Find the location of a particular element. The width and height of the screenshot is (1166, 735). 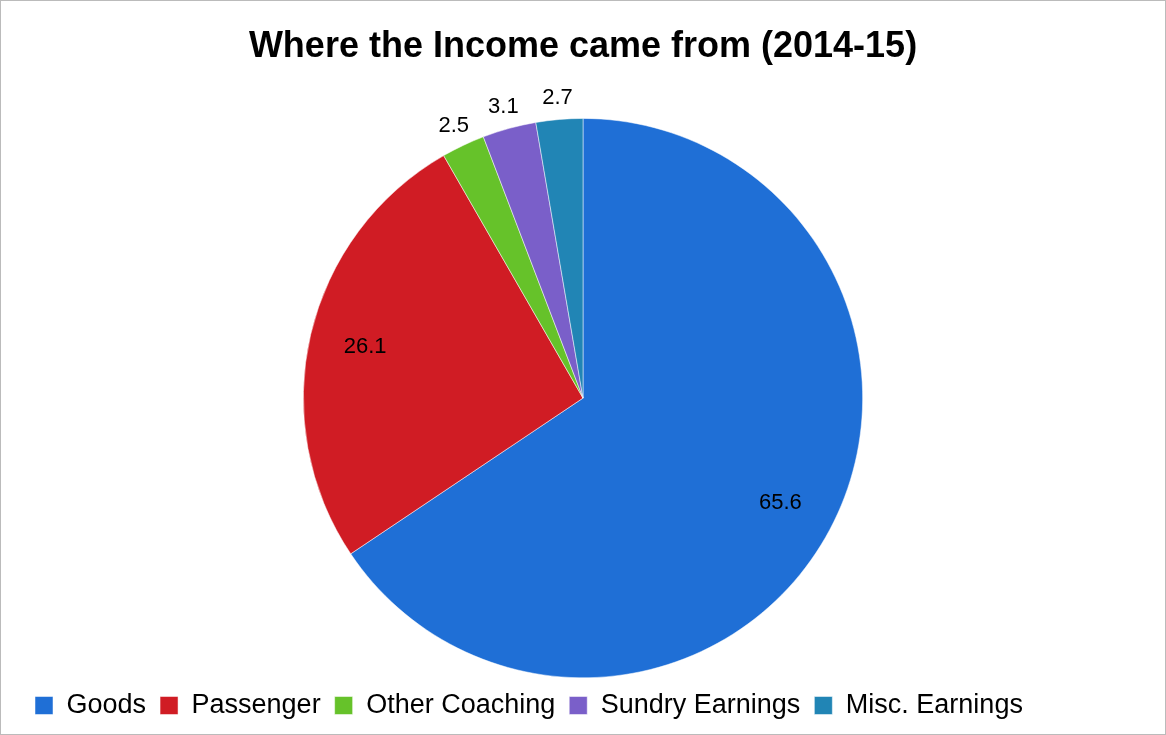

legend-label: Misc. Earnings is located at coordinates (934, 703).